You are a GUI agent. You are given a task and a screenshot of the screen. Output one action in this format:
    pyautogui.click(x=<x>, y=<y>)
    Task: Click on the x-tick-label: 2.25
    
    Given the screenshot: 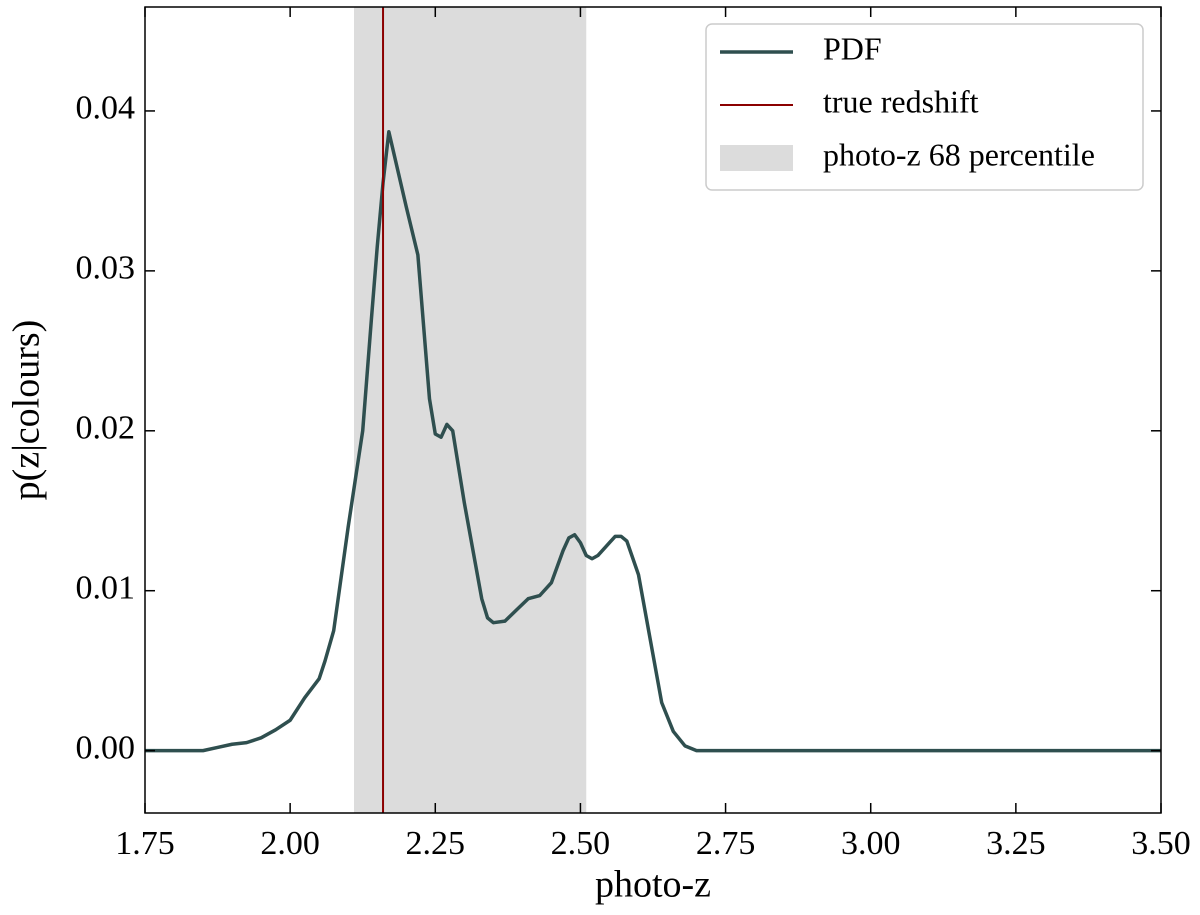 What is the action you would take?
    pyautogui.click(x=436, y=843)
    